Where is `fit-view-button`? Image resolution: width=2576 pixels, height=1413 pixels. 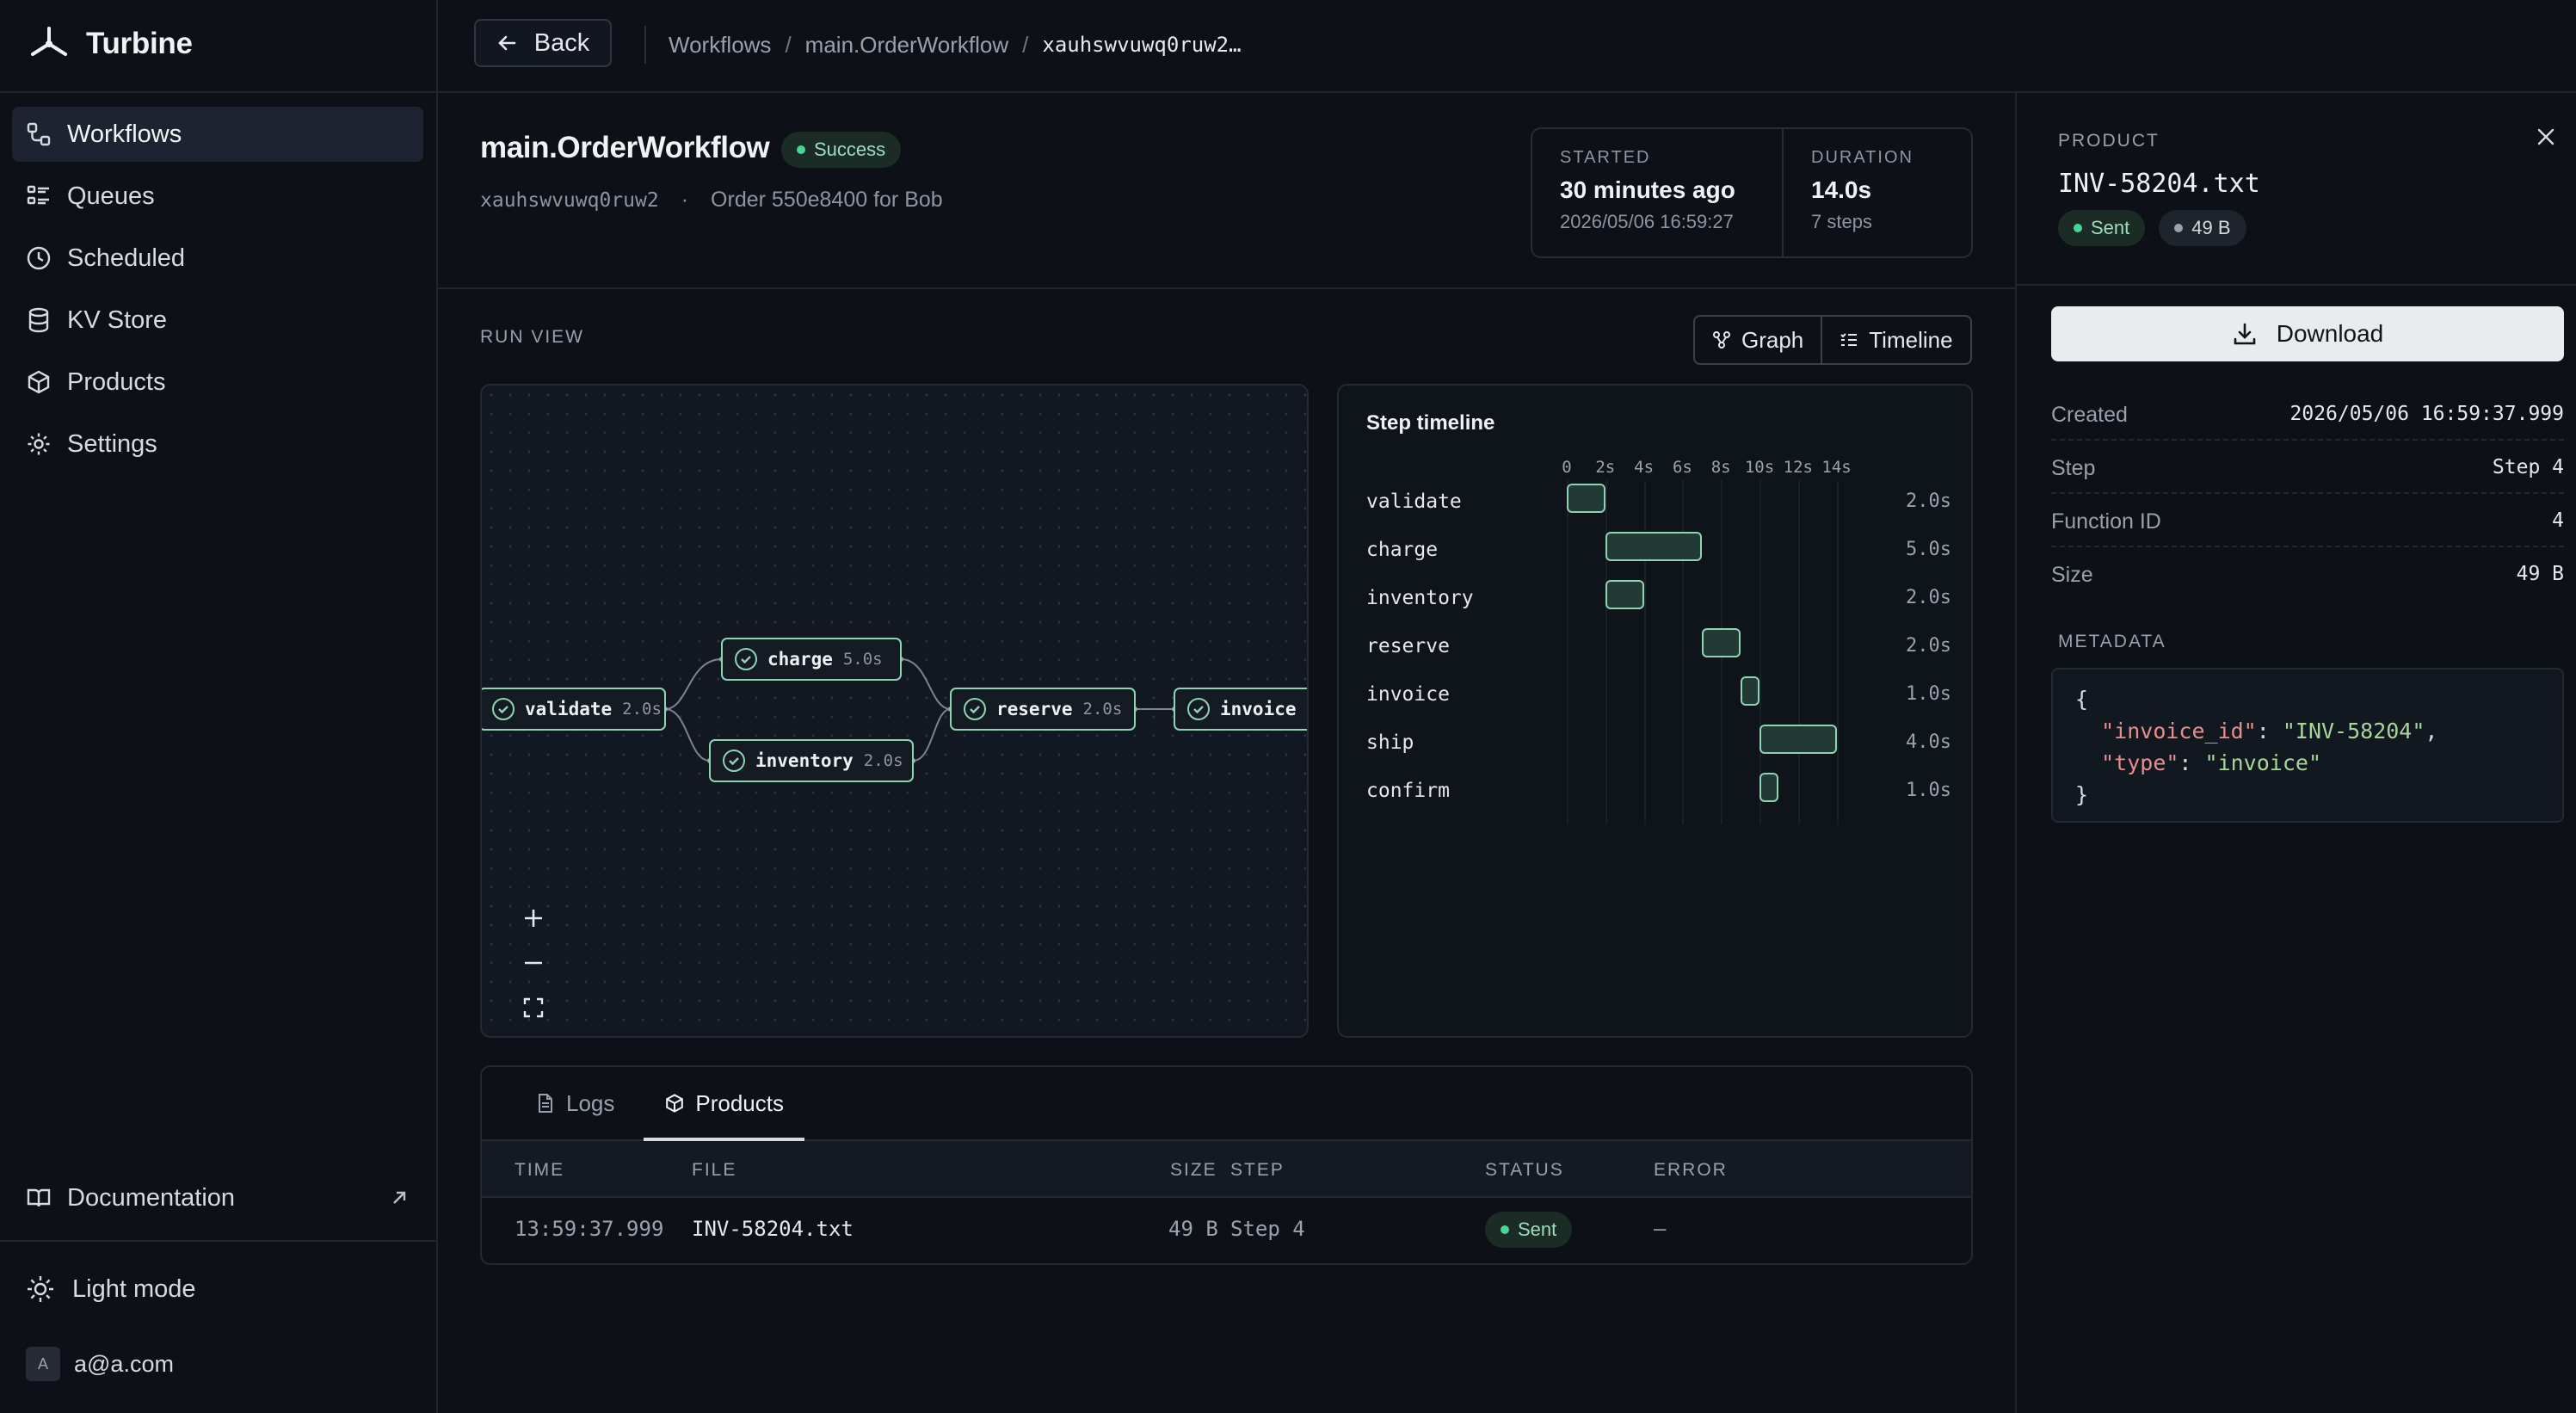
fit-view-button is located at coordinates (533, 1007).